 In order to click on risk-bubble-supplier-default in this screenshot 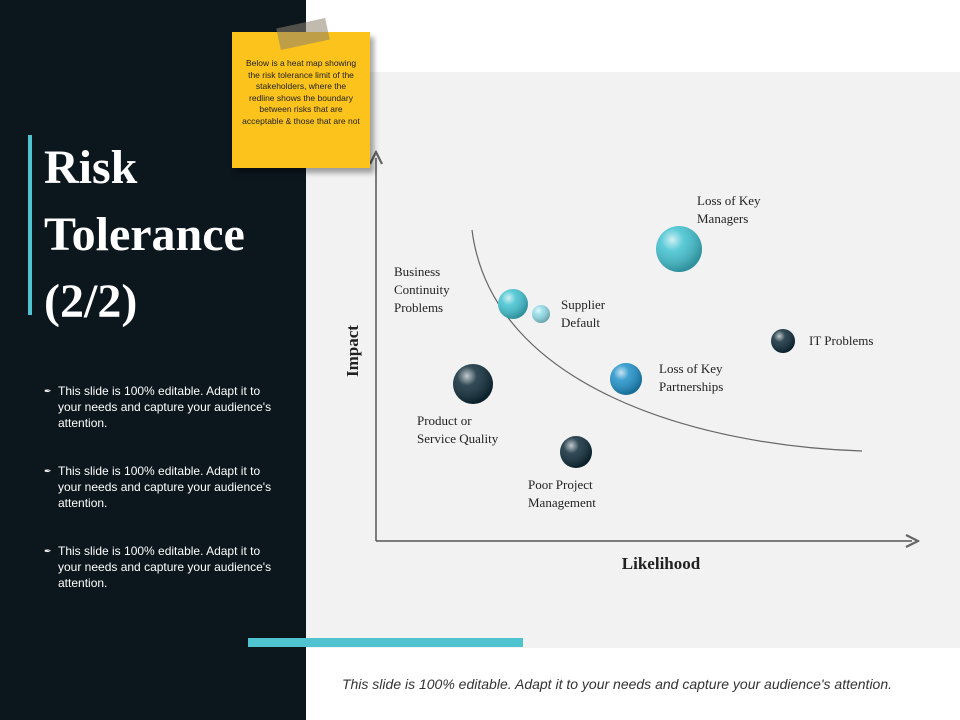, I will do `click(541, 314)`.